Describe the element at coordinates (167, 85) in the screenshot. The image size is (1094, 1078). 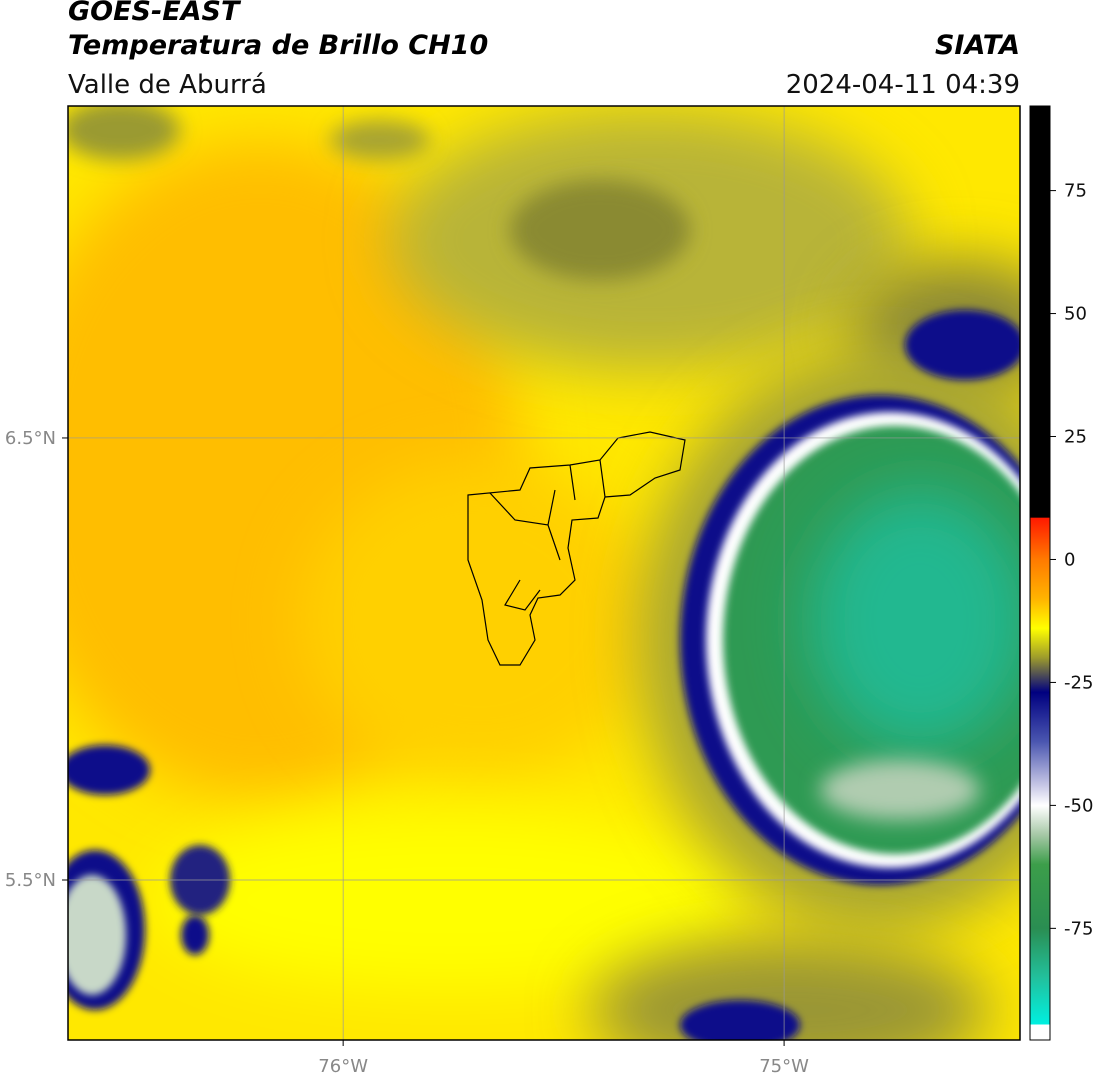
I see `region: Valle de Aburrá` at that location.